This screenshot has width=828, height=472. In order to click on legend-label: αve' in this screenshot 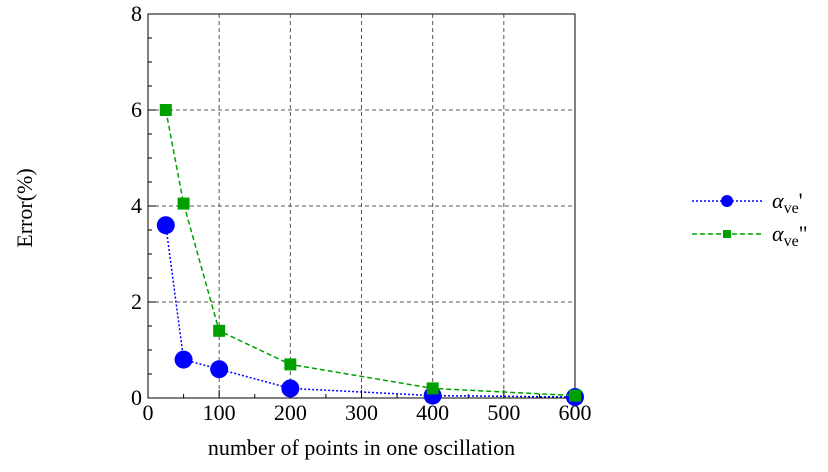, I will do `click(787, 202)`.